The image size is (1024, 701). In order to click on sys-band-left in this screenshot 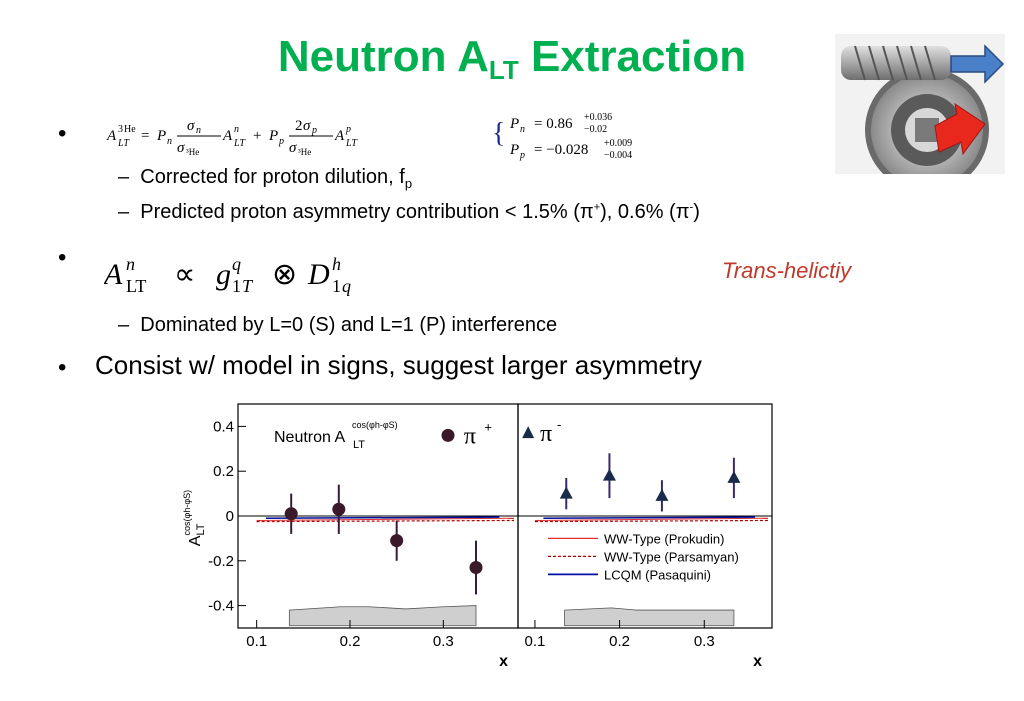, I will do `click(382, 616)`.